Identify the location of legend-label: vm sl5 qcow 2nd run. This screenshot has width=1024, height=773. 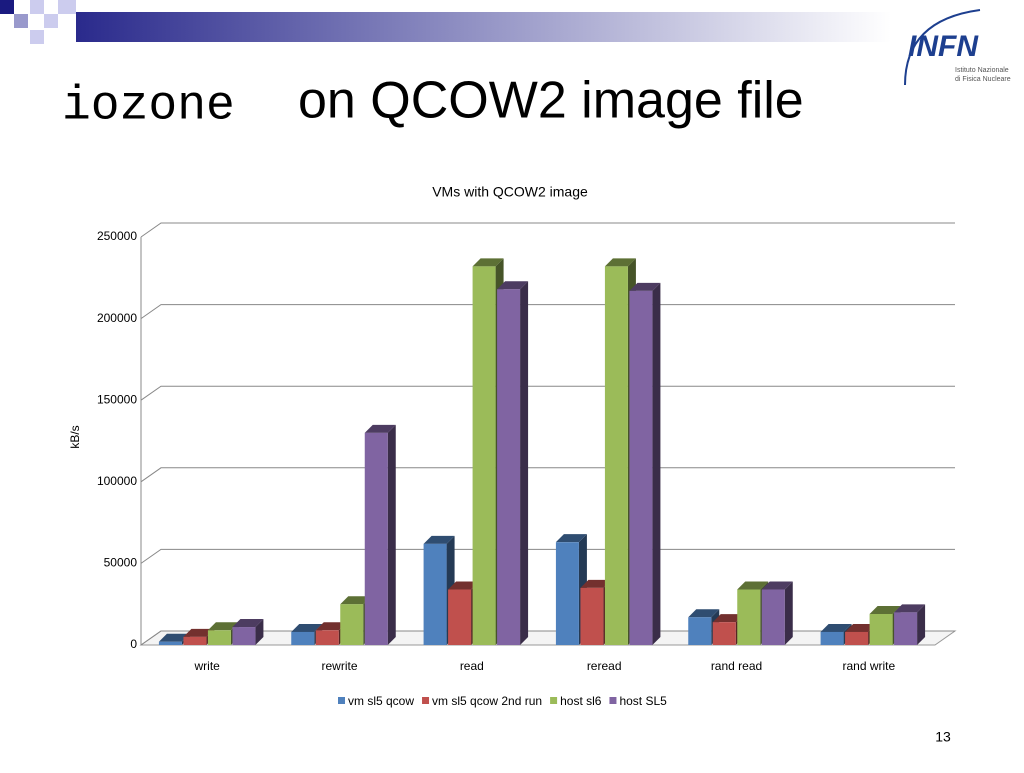
(487, 701).